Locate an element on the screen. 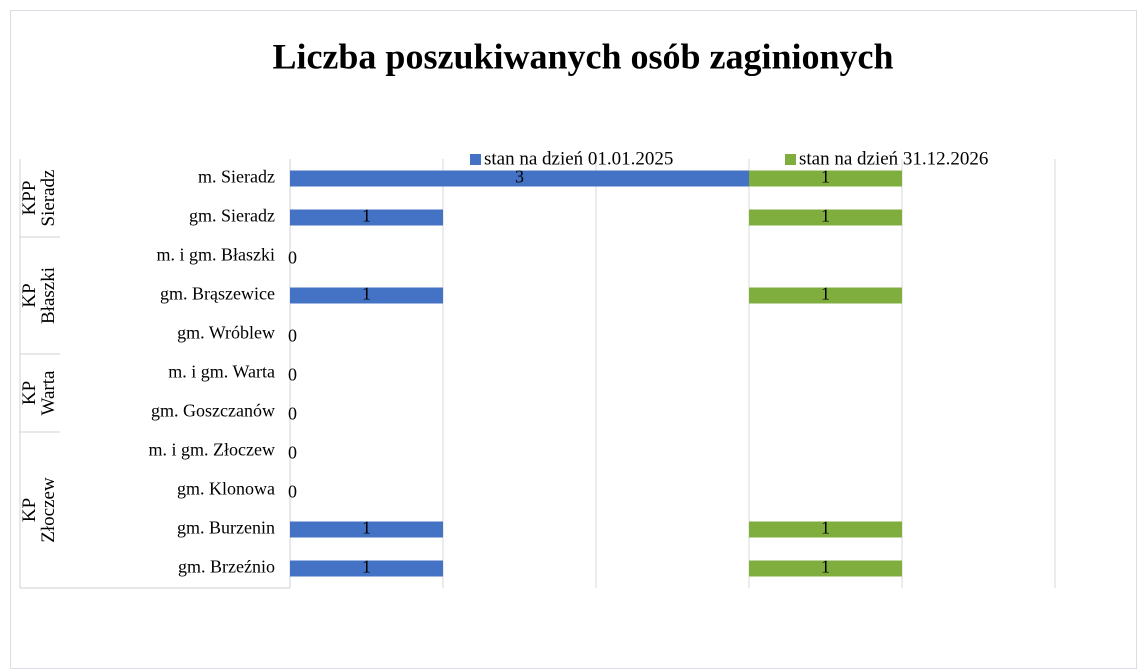  y-tick-label: gm. Sieradz is located at coordinates (232, 216).